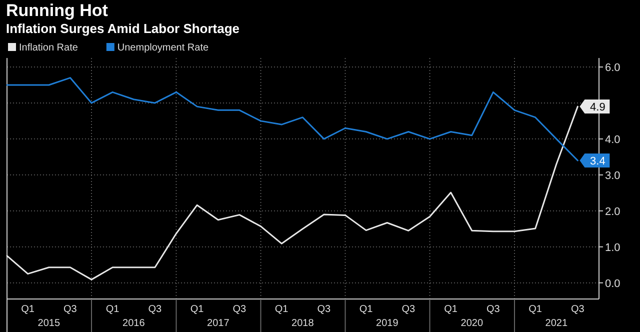 This screenshot has width=640, height=332. I want to click on legend-label: Unemployment Rate, so click(163, 48).